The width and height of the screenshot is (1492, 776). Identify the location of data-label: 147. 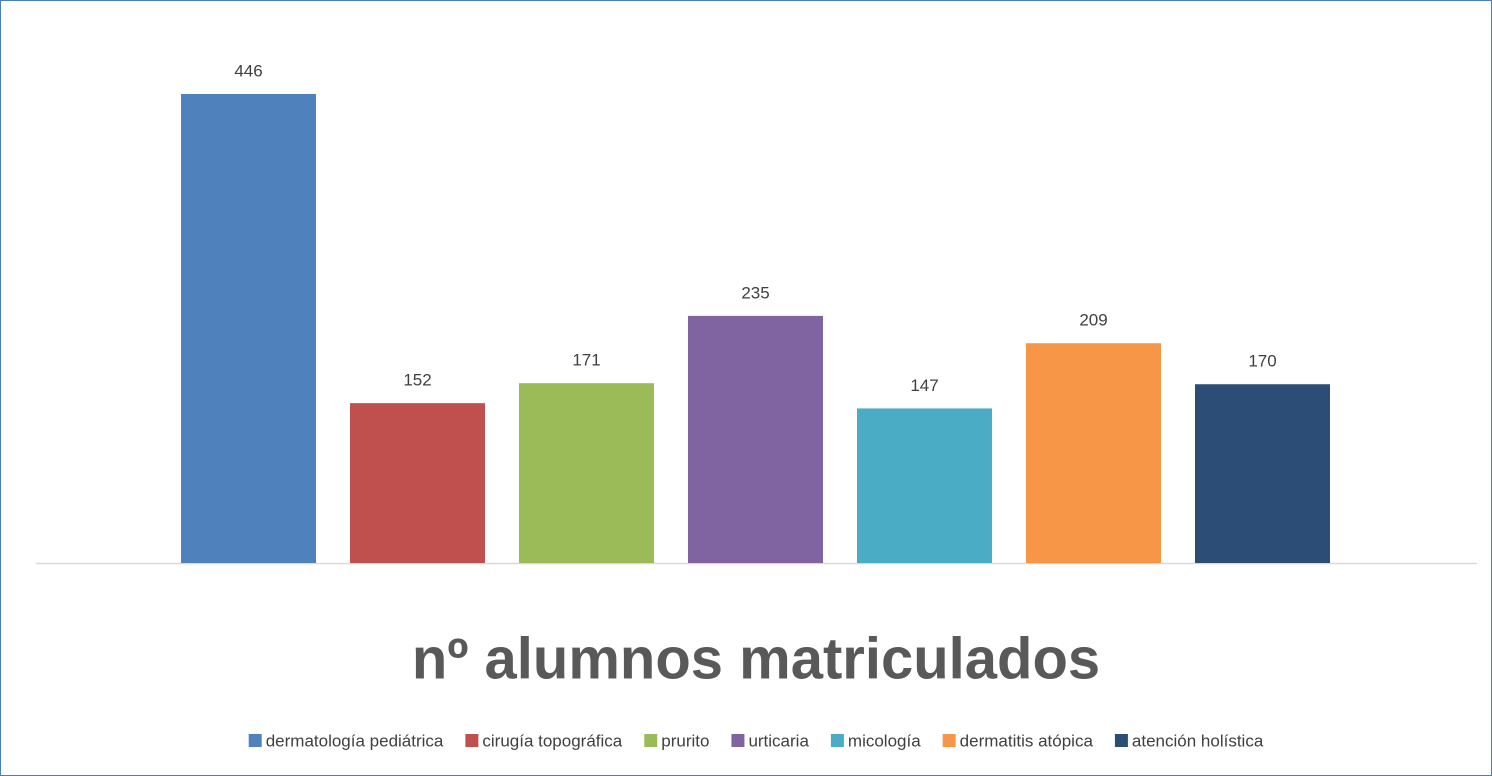
(924, 385).